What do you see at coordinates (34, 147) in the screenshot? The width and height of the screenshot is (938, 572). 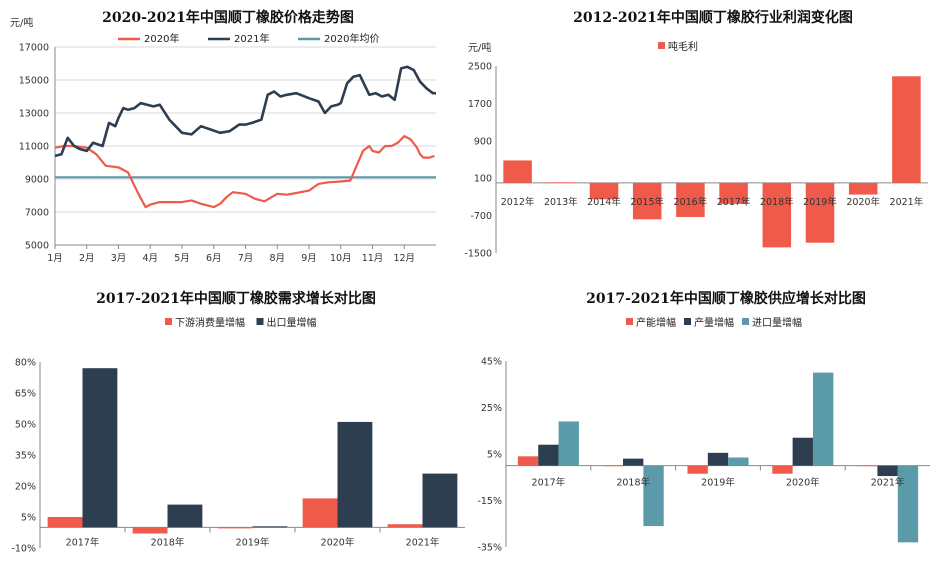 I see `y-tick-label: 11000` at bounding box center [34, 147].